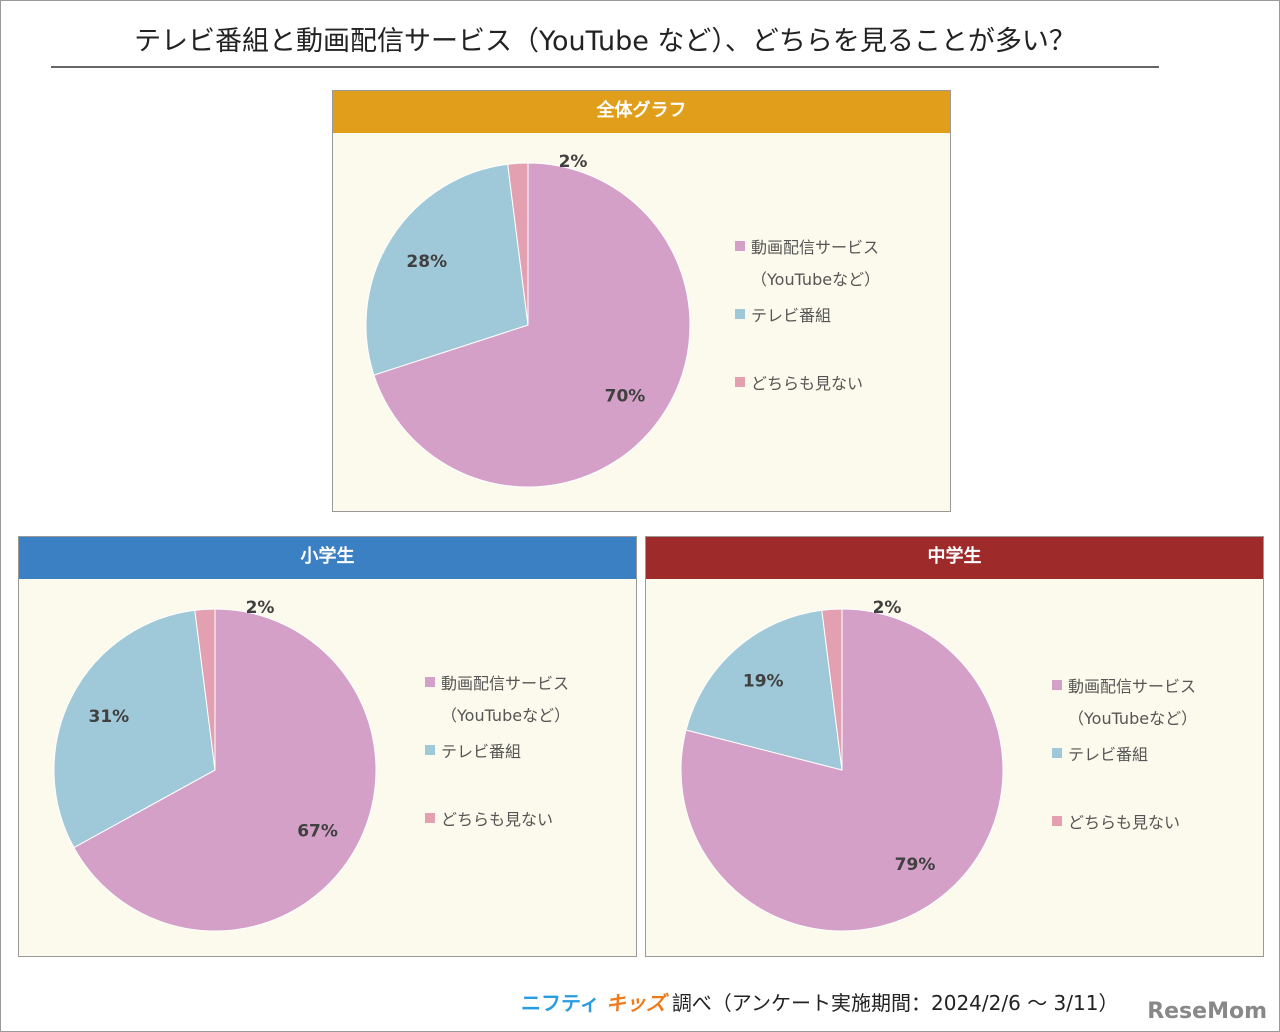 The width and height of the screenshot is (1280, 1032). What do you see at coordinates (605, 43) in the screenshot?
I see `page-title: テレビ番組と動画配信サービス（YouTube など）、どちらを見ることが多い？` at bounding box center [605, 43].